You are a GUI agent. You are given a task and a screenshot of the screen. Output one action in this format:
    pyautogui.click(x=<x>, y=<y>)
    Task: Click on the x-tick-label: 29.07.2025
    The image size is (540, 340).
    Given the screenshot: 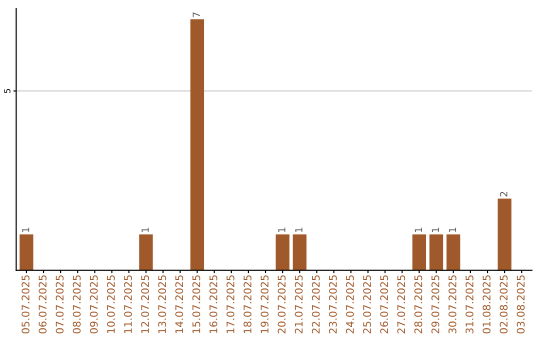 What is the action you would take?
    pyautogui.click(x=435, y=304)
    